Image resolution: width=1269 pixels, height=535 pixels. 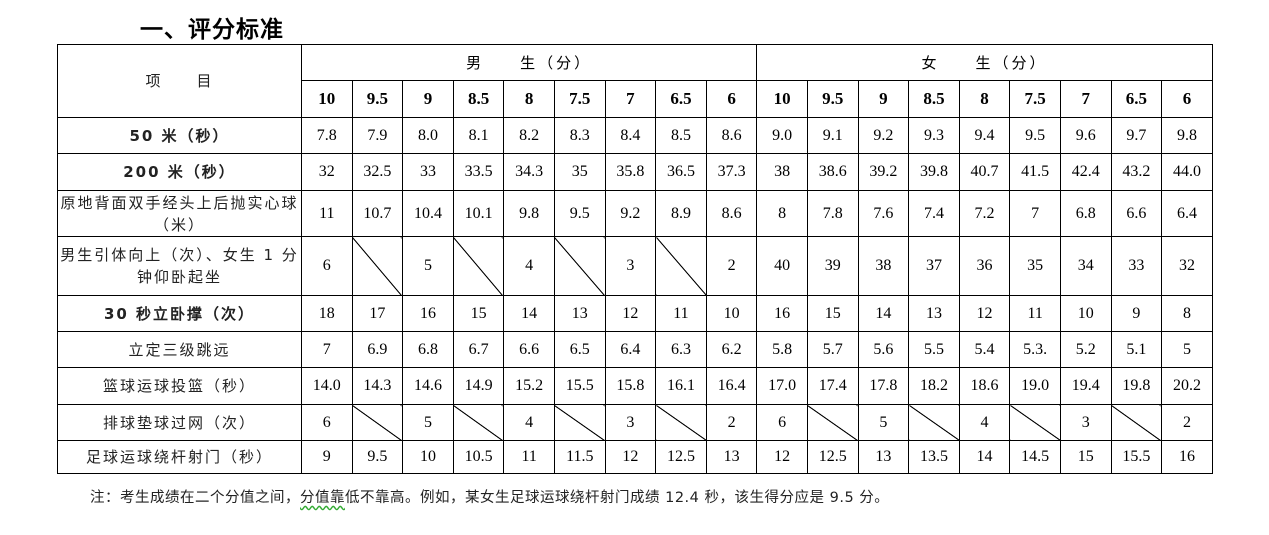 I want to click on female-value-cell: 14.5, so click(x=1035, y=457).